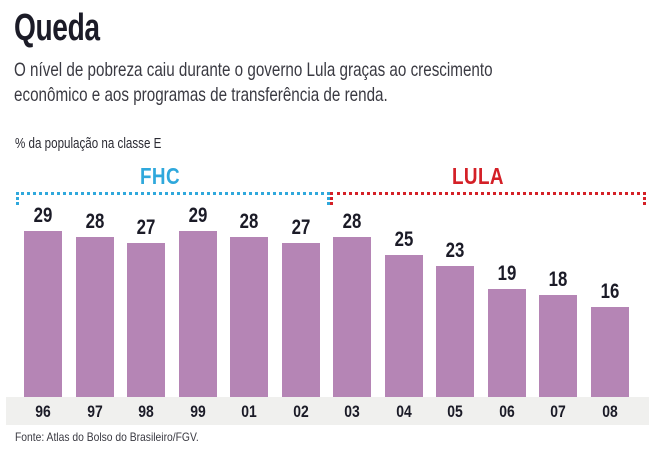 This screenshot has width=660, height=455. Describe the element at coordinates (455, 251) in the screenshot. I see `bar-value-label: 23` at that location.